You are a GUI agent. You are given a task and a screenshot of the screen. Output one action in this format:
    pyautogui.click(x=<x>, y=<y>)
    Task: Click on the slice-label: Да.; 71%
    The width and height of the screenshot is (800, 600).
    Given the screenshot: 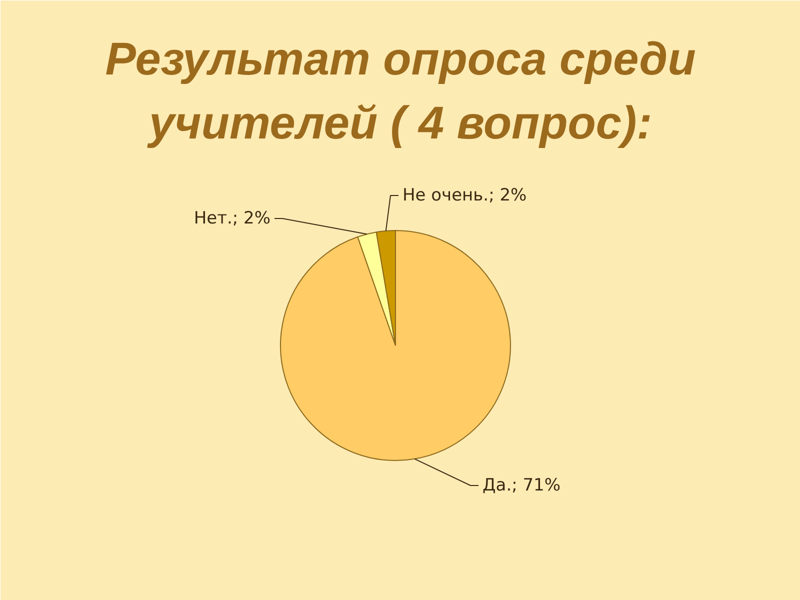 What is the action you would take?
    pyautogui.click(x=521, y=486)
    